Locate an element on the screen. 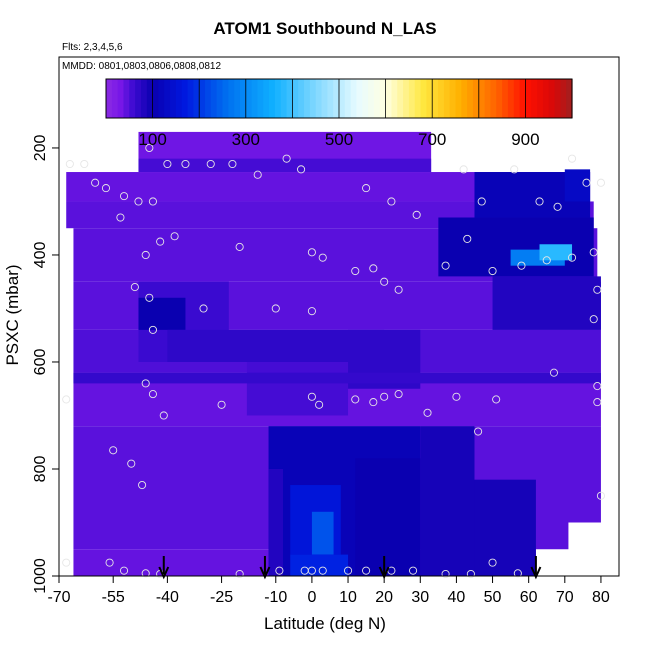  x-tick-label: -40 is located at coordinates (167, 597).